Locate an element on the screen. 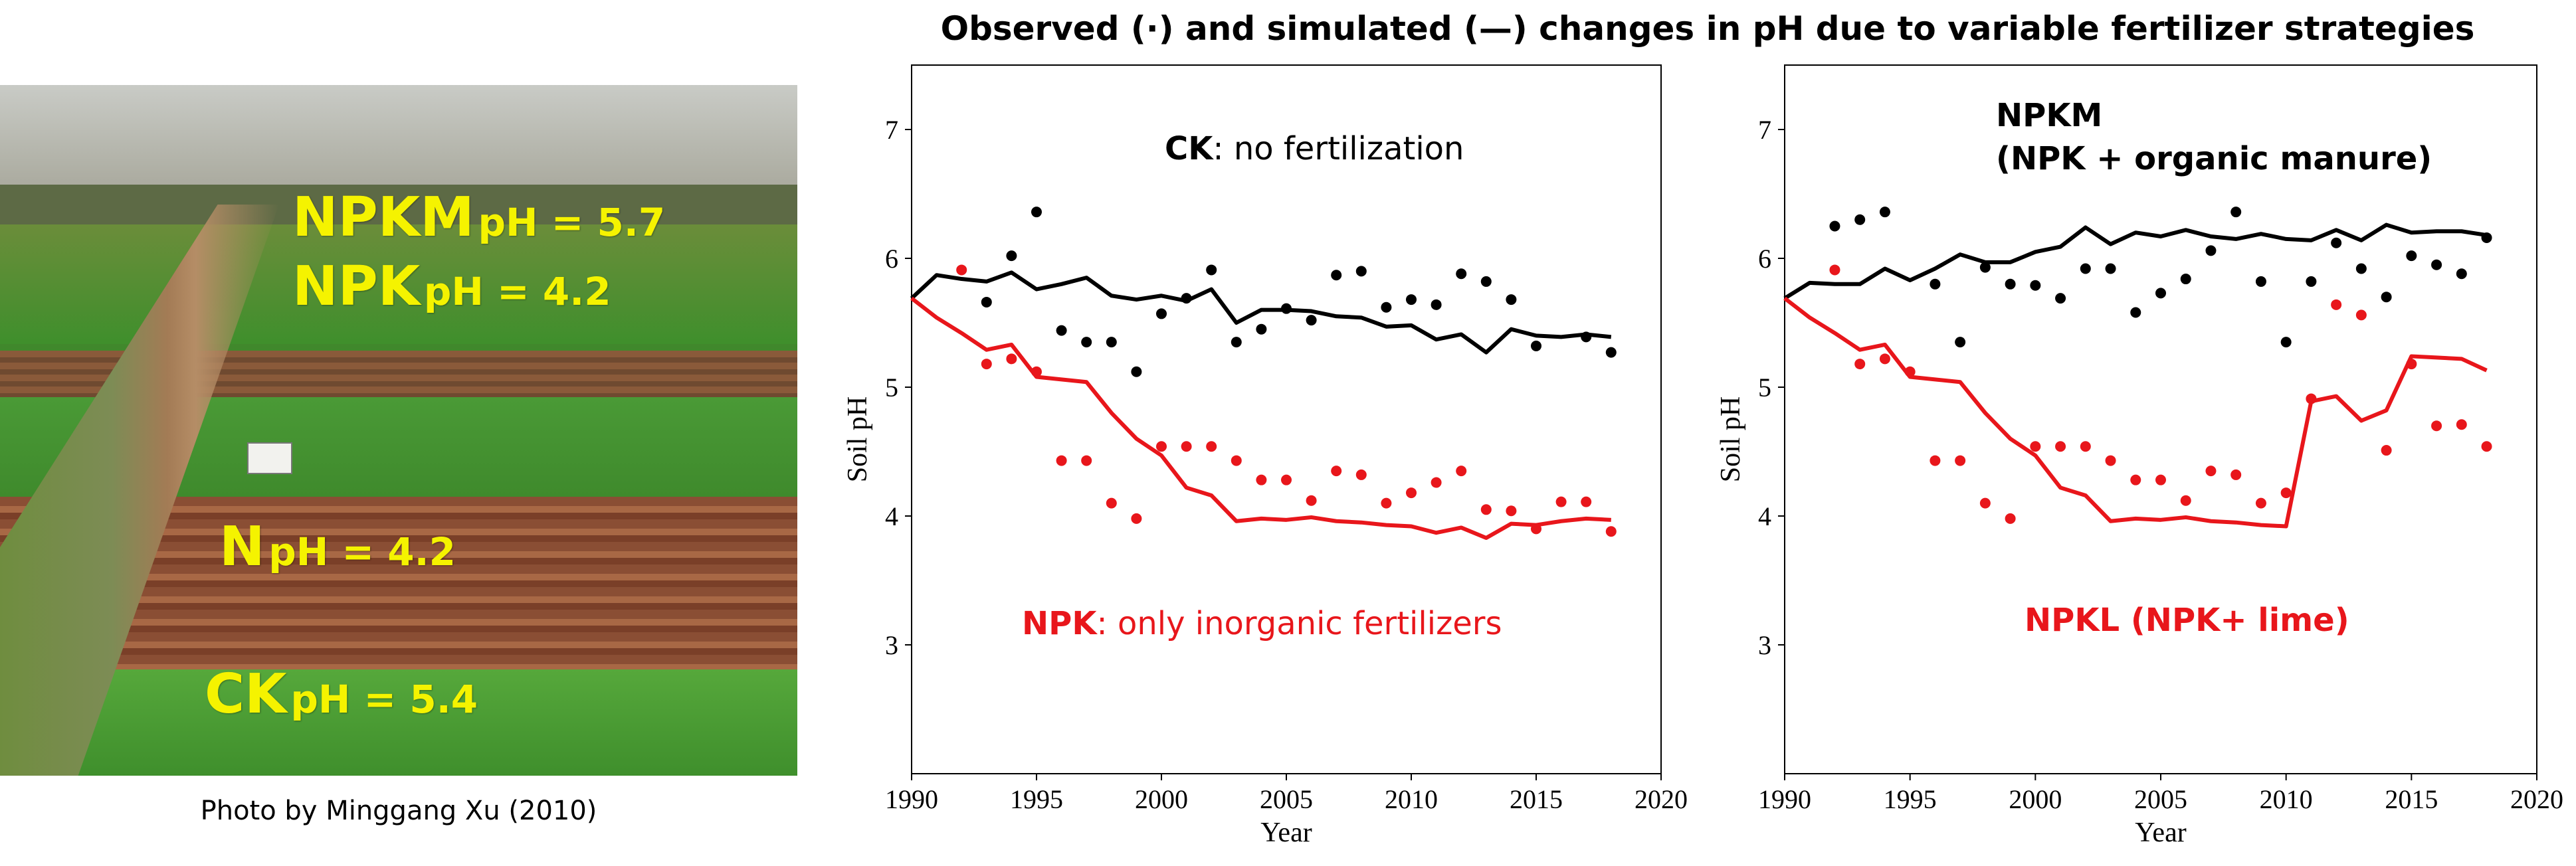  photo-label-ck: CK pH = 5.4 is located at coordinates (342, 695).